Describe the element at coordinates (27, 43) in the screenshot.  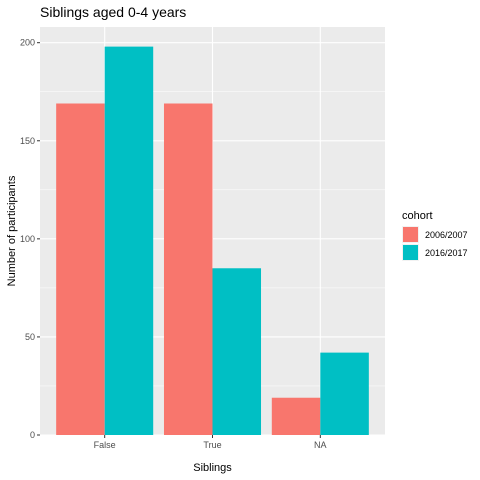
I see `y-tick-label: 200` at that location.